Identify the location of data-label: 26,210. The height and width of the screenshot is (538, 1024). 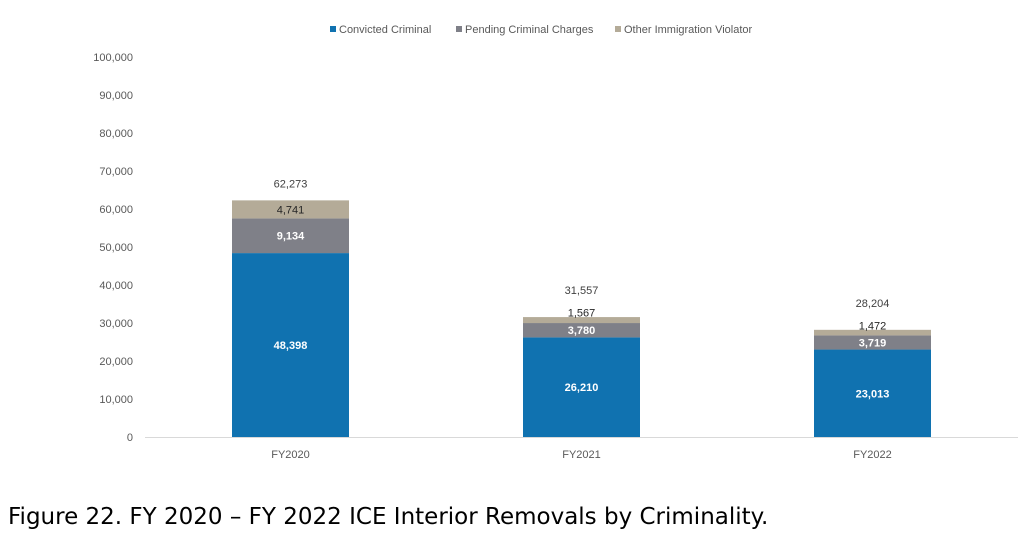
(582, 388).